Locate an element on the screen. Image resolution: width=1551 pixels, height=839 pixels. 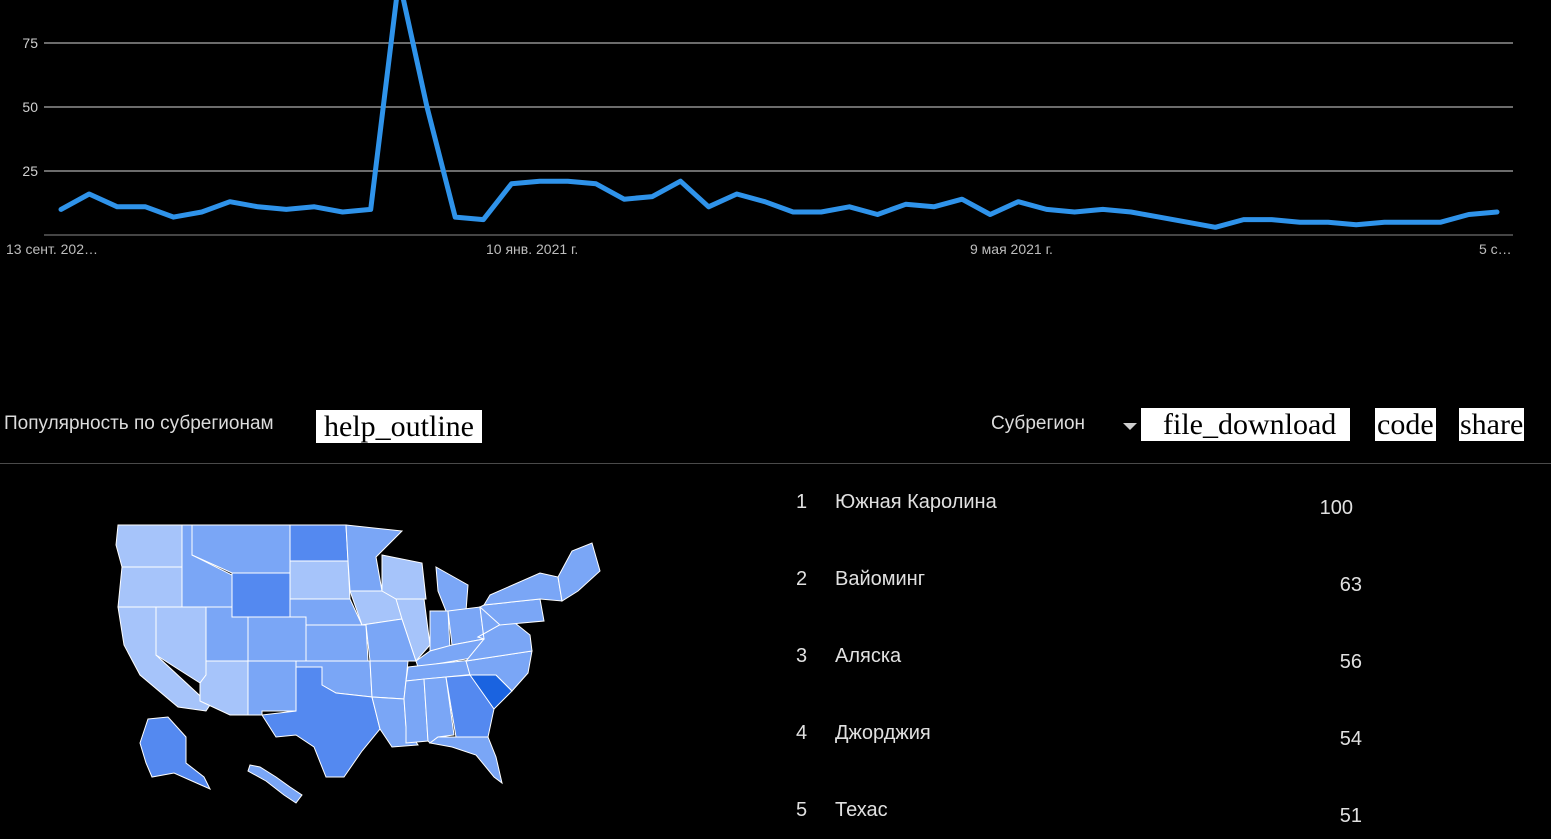
map-region-texas is located at coordinates (321, 722).